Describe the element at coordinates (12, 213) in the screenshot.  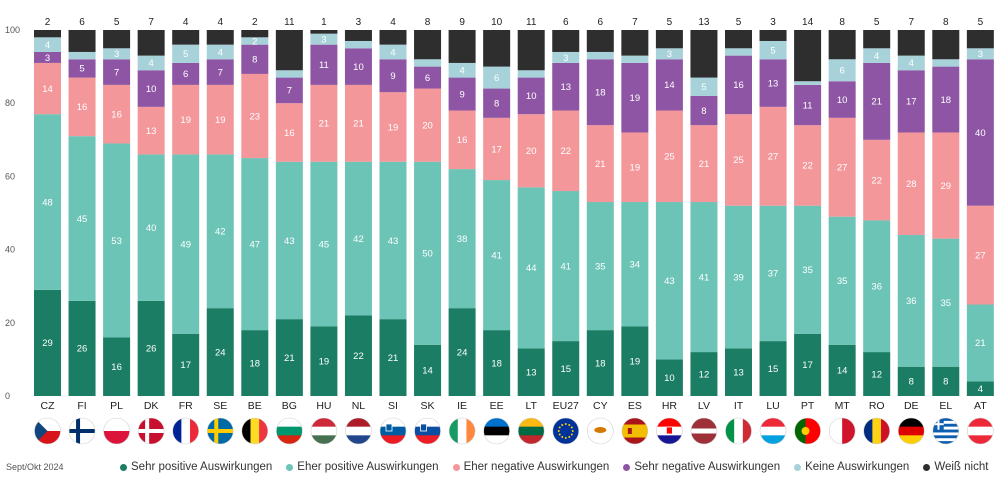
I see `y-axis: 0 20 40 60 80 100` at that location.